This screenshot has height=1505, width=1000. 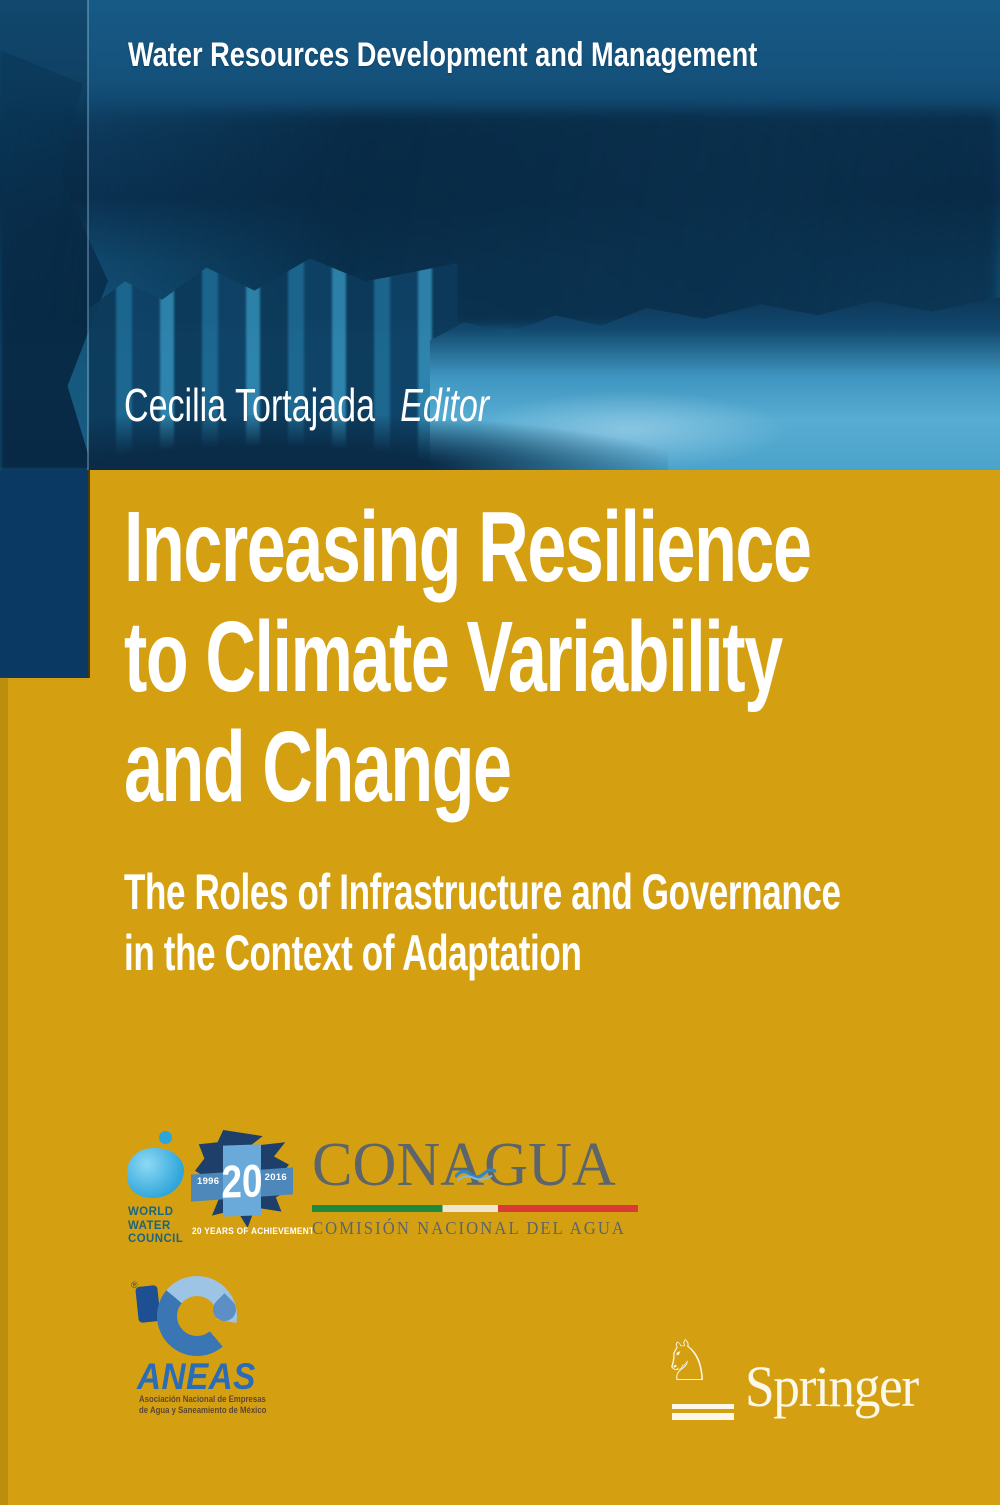 What do you see at coordinates (208, 1181) in the screenshot?
I see `badge-year-start: 1996` at bounding box center [208, 1181].